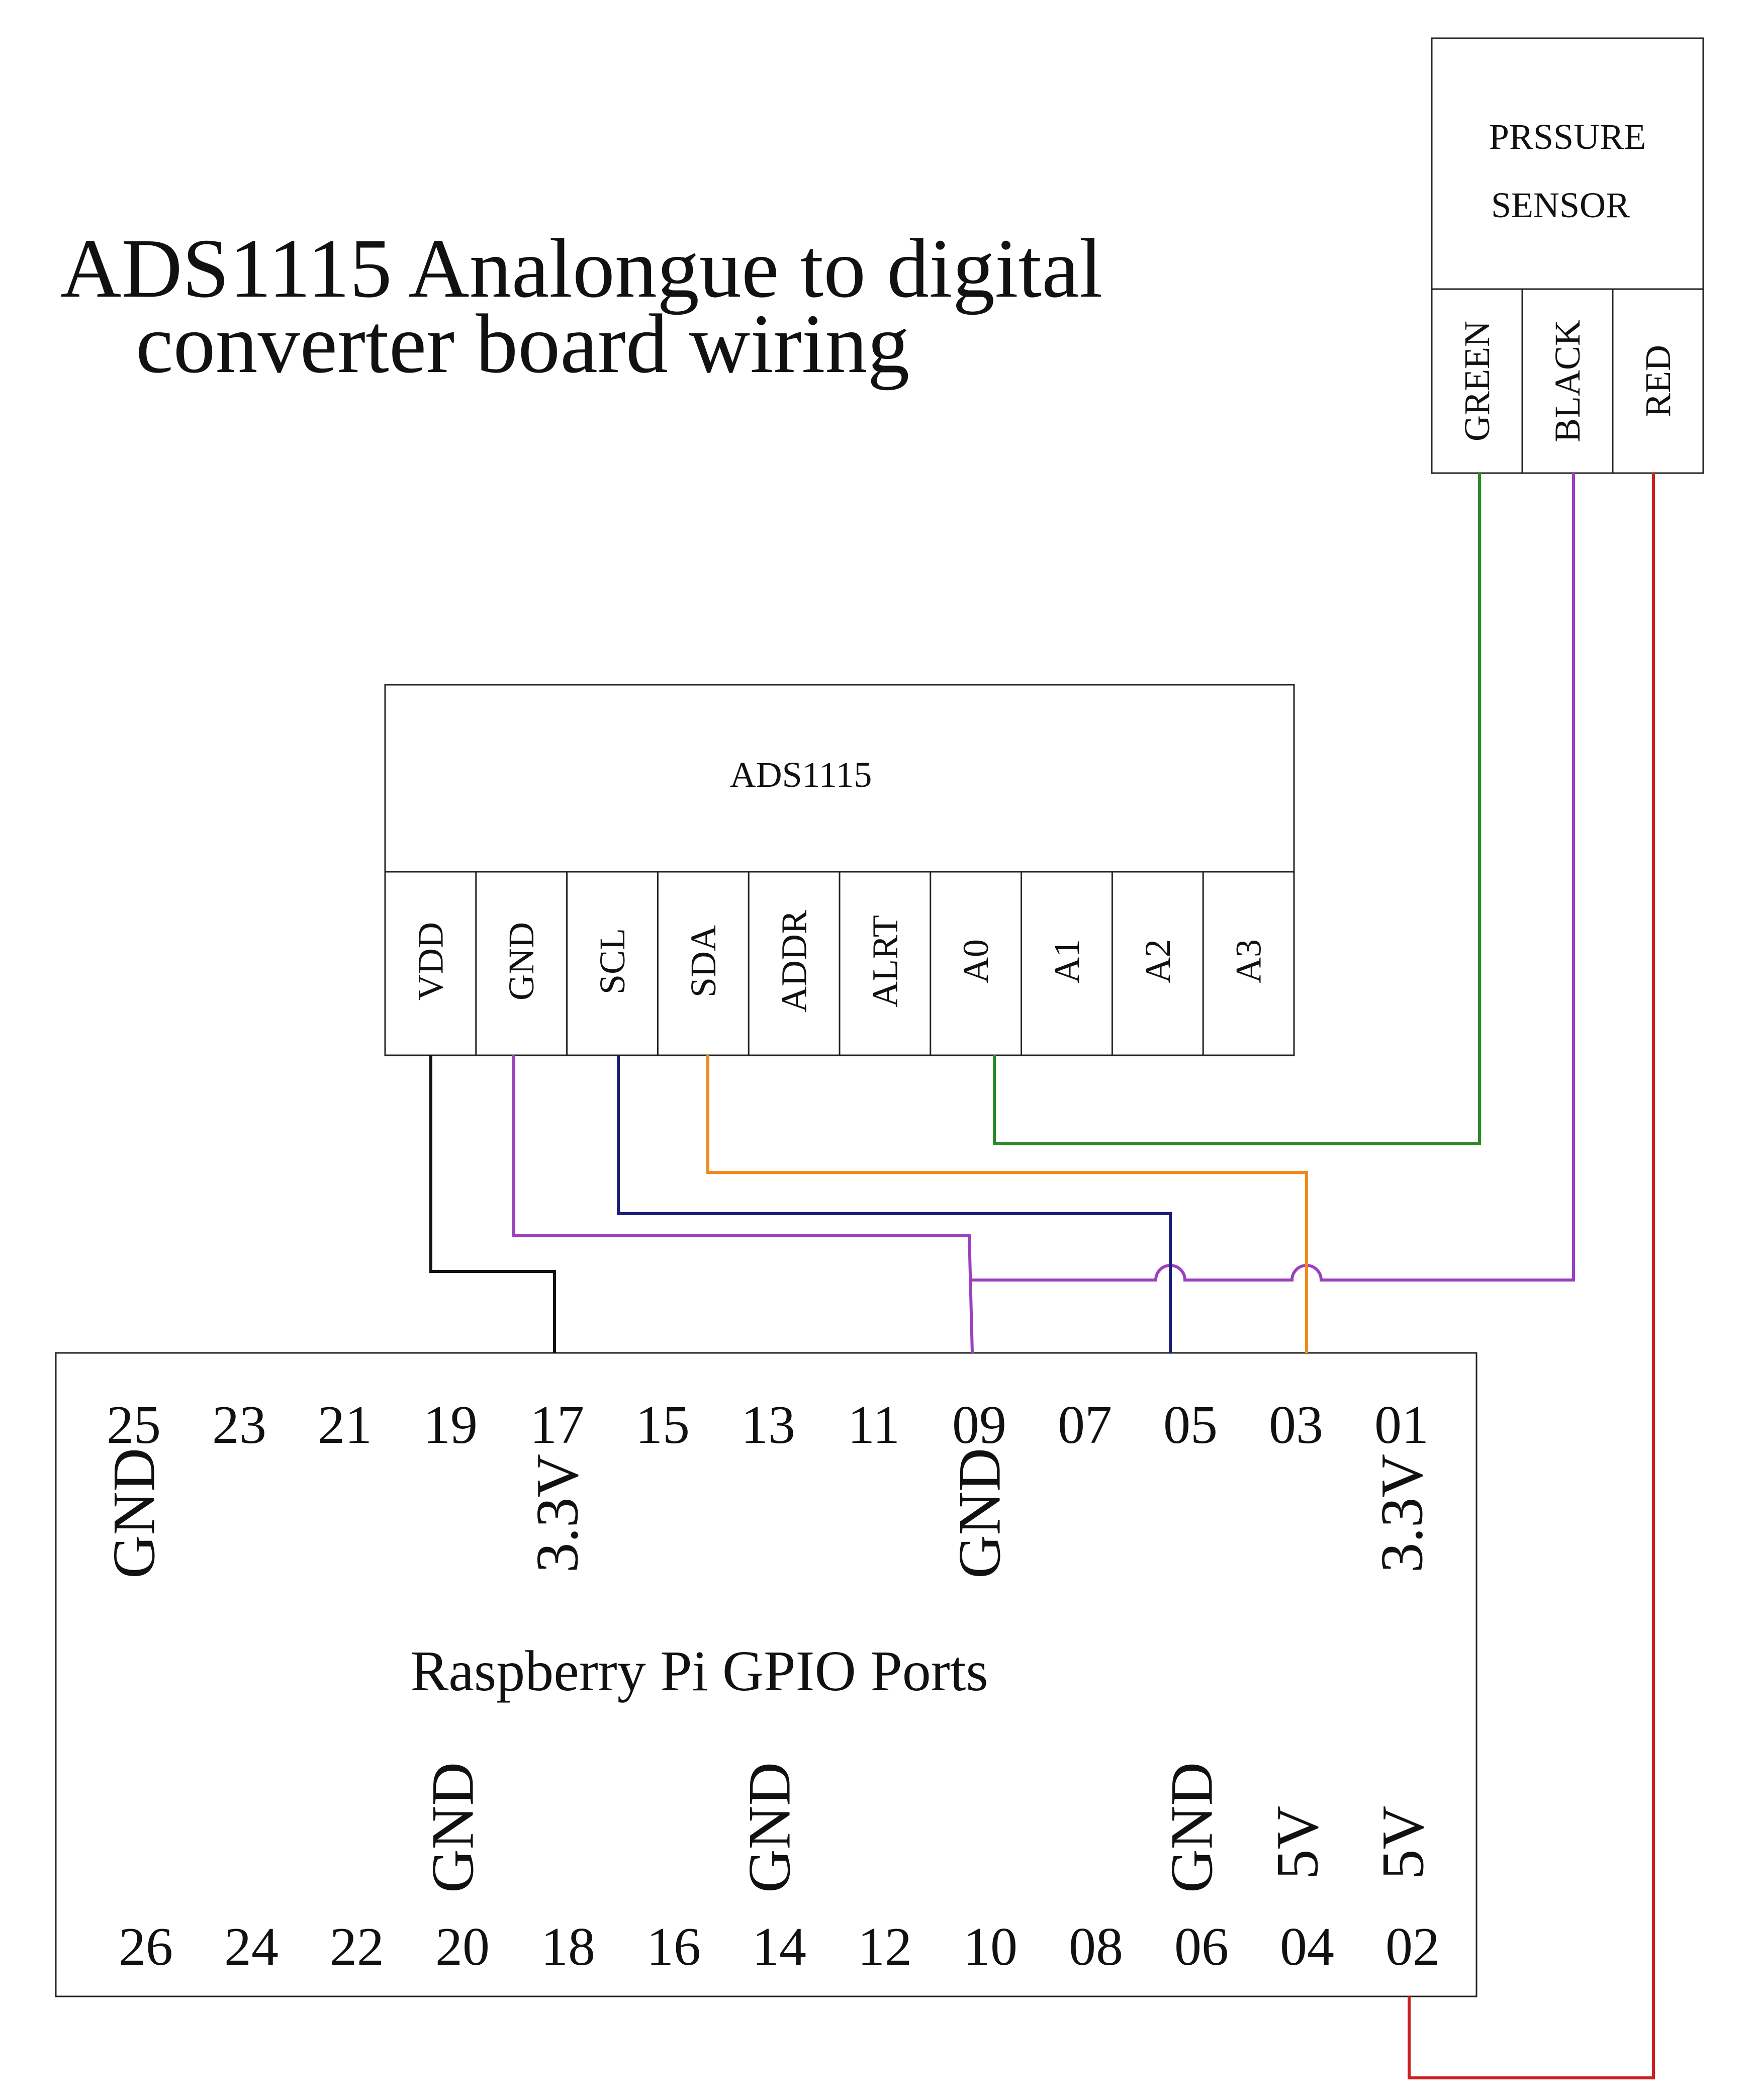 This screenshot has width=1755, height=2100. I want to click on sensor-pin-green: GREEN, so click(1477, 381).